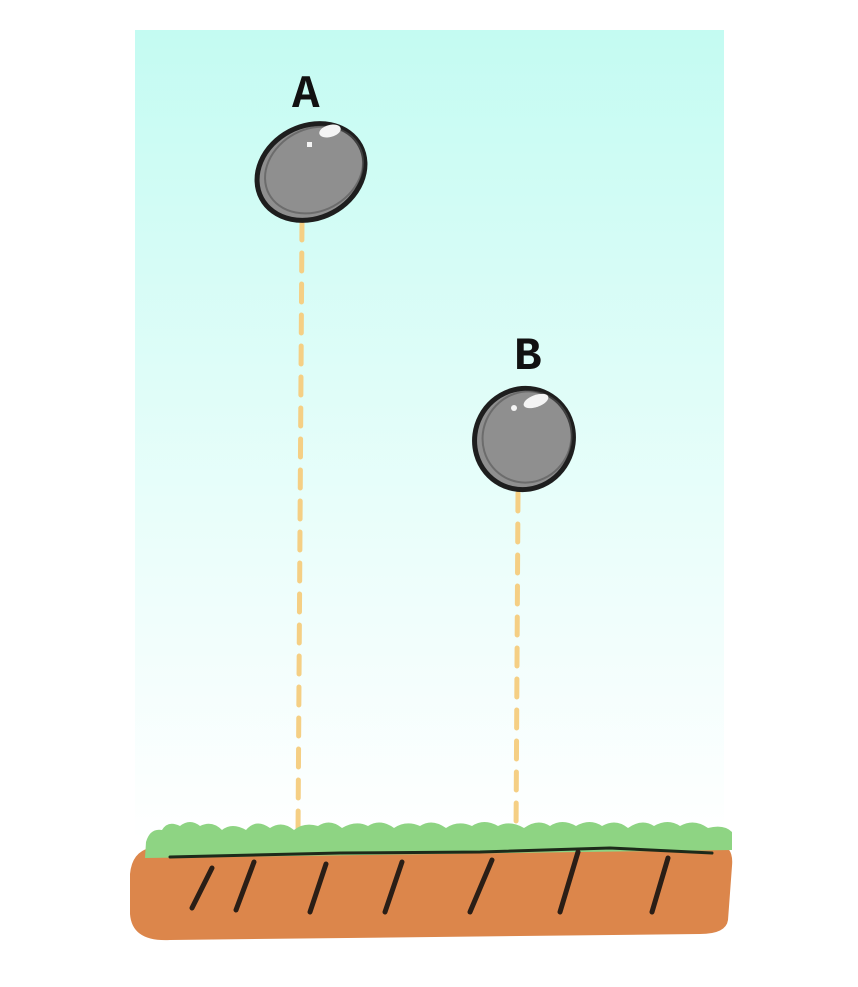 The height and width of the screenshot is (987, 858). What do you see at coordinates (441, 852) in the screenshot?
I see `ground-line` at bounding box center [441, 852].